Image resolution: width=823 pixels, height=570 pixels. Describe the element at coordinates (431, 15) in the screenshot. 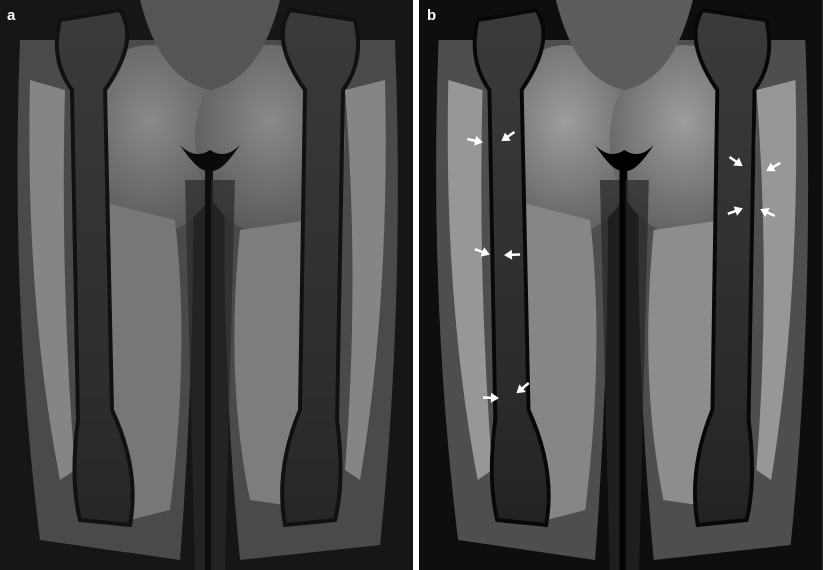

I see `panel-label: b` at that location.